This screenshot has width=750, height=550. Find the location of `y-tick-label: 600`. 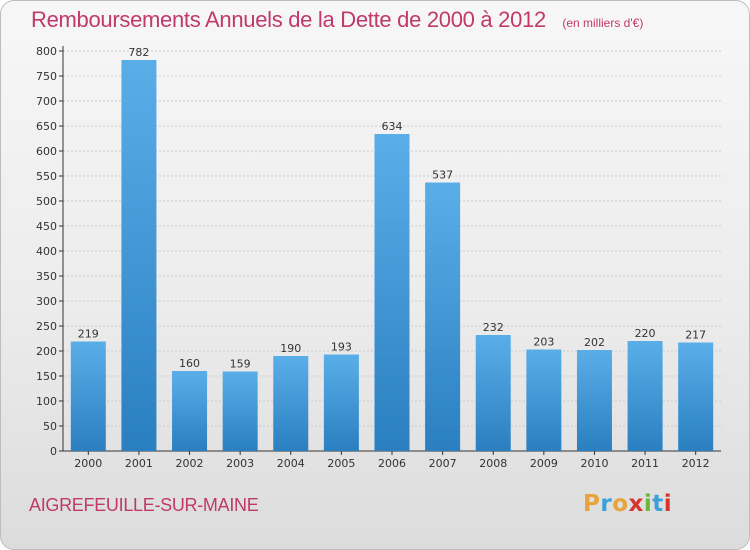

y-tick-label: 600 is located at coordinates (46, 151).